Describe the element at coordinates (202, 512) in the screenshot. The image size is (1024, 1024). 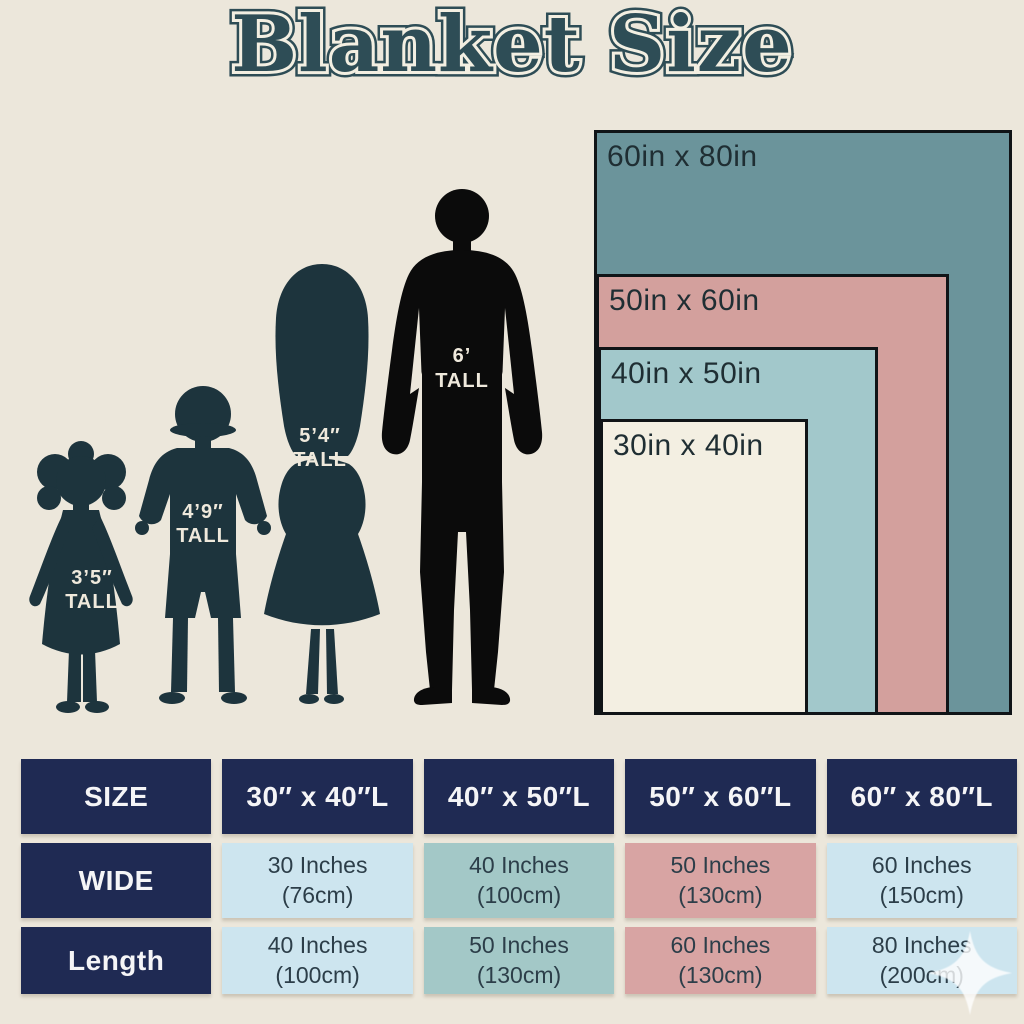
I see `boy-height-label: 4’9″` at that location.